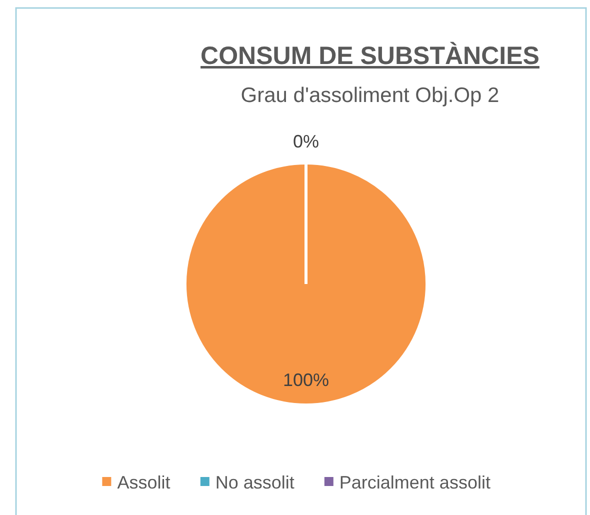 The image size is (590, 515). Describe the element at coordinates (143, 482) in the screenshot. I see `legend-label: Assolit` at that location.